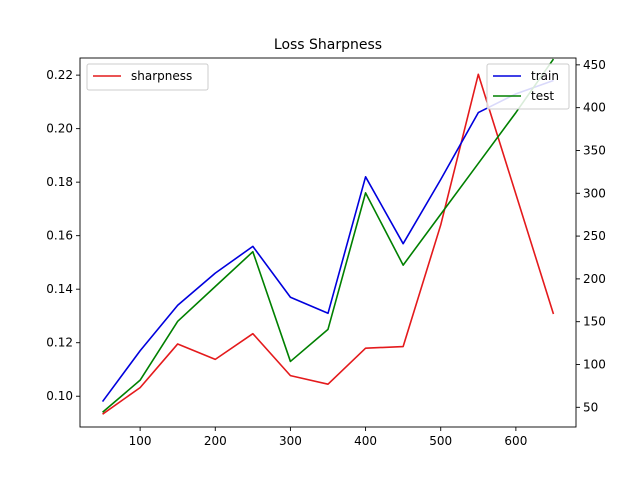 The width and height of the screenshot is (640, 480). Describe the element at coordinates (59, 396) in the screenshot. I see `left-y-tick-label: 0.10` at that location.